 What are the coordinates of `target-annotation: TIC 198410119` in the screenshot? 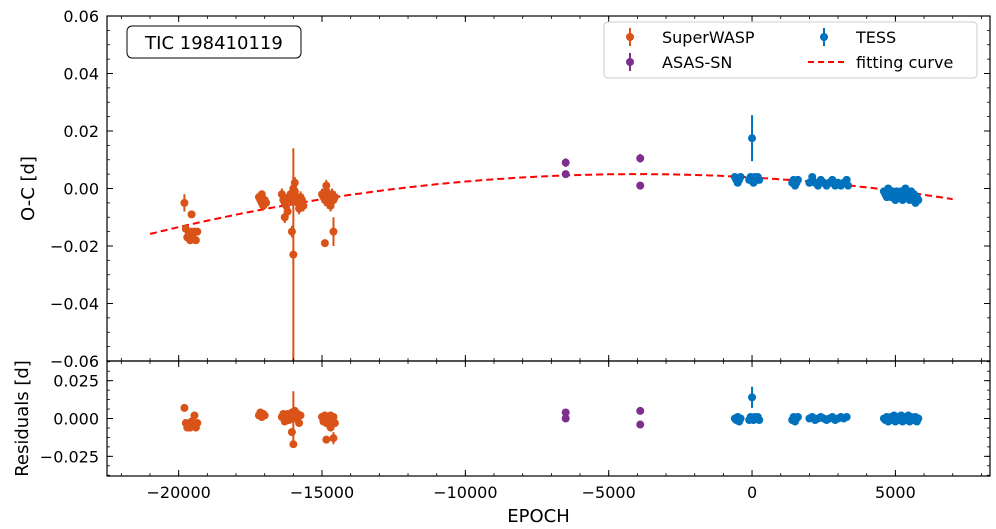 It's located at (214, 42).